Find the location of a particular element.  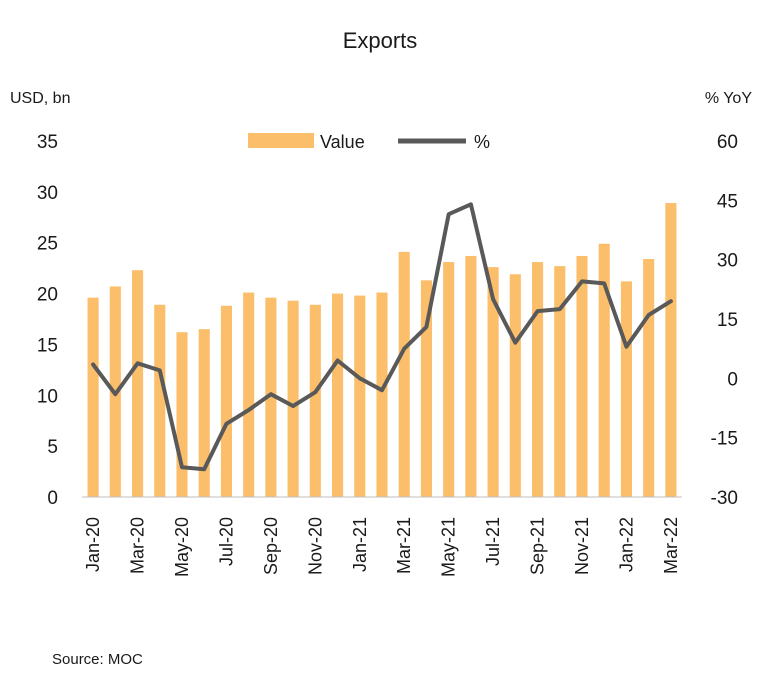

left-axis-tick-label: 0 is located at coordinates (52, 498).